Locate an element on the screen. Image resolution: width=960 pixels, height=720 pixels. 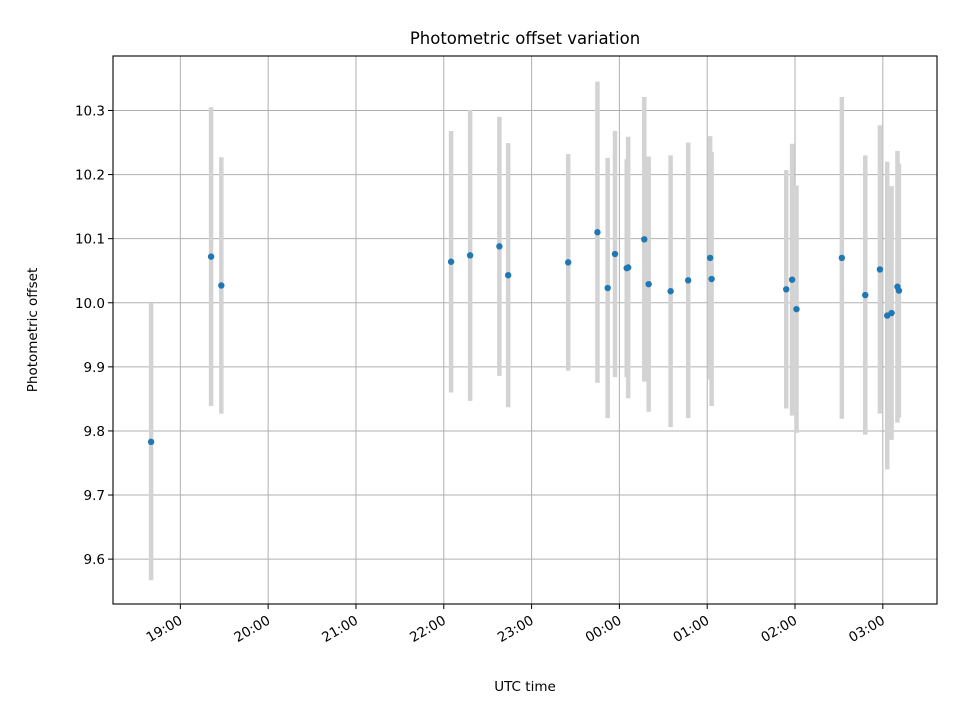
y-tick-label: 9.8 is located at coordinates (94, 432).